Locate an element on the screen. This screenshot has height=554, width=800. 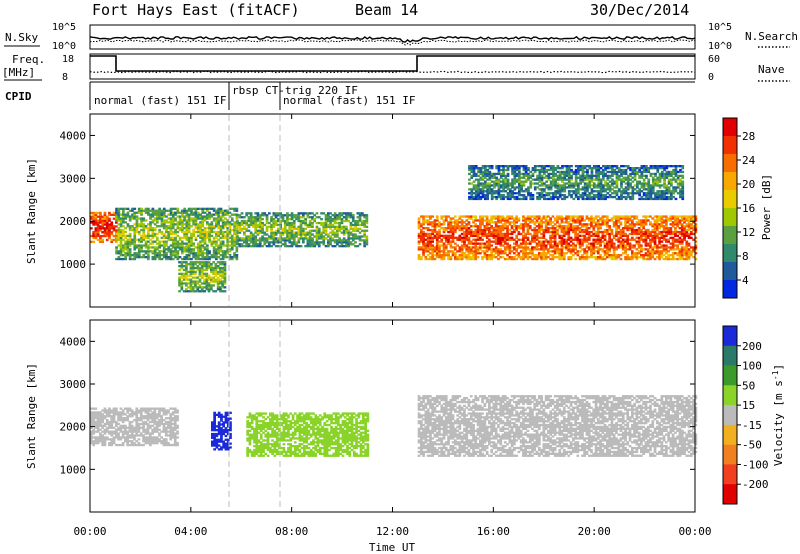
cpid-segment-1: normal (fast) 151 IF is located at coordinates (160, 100).